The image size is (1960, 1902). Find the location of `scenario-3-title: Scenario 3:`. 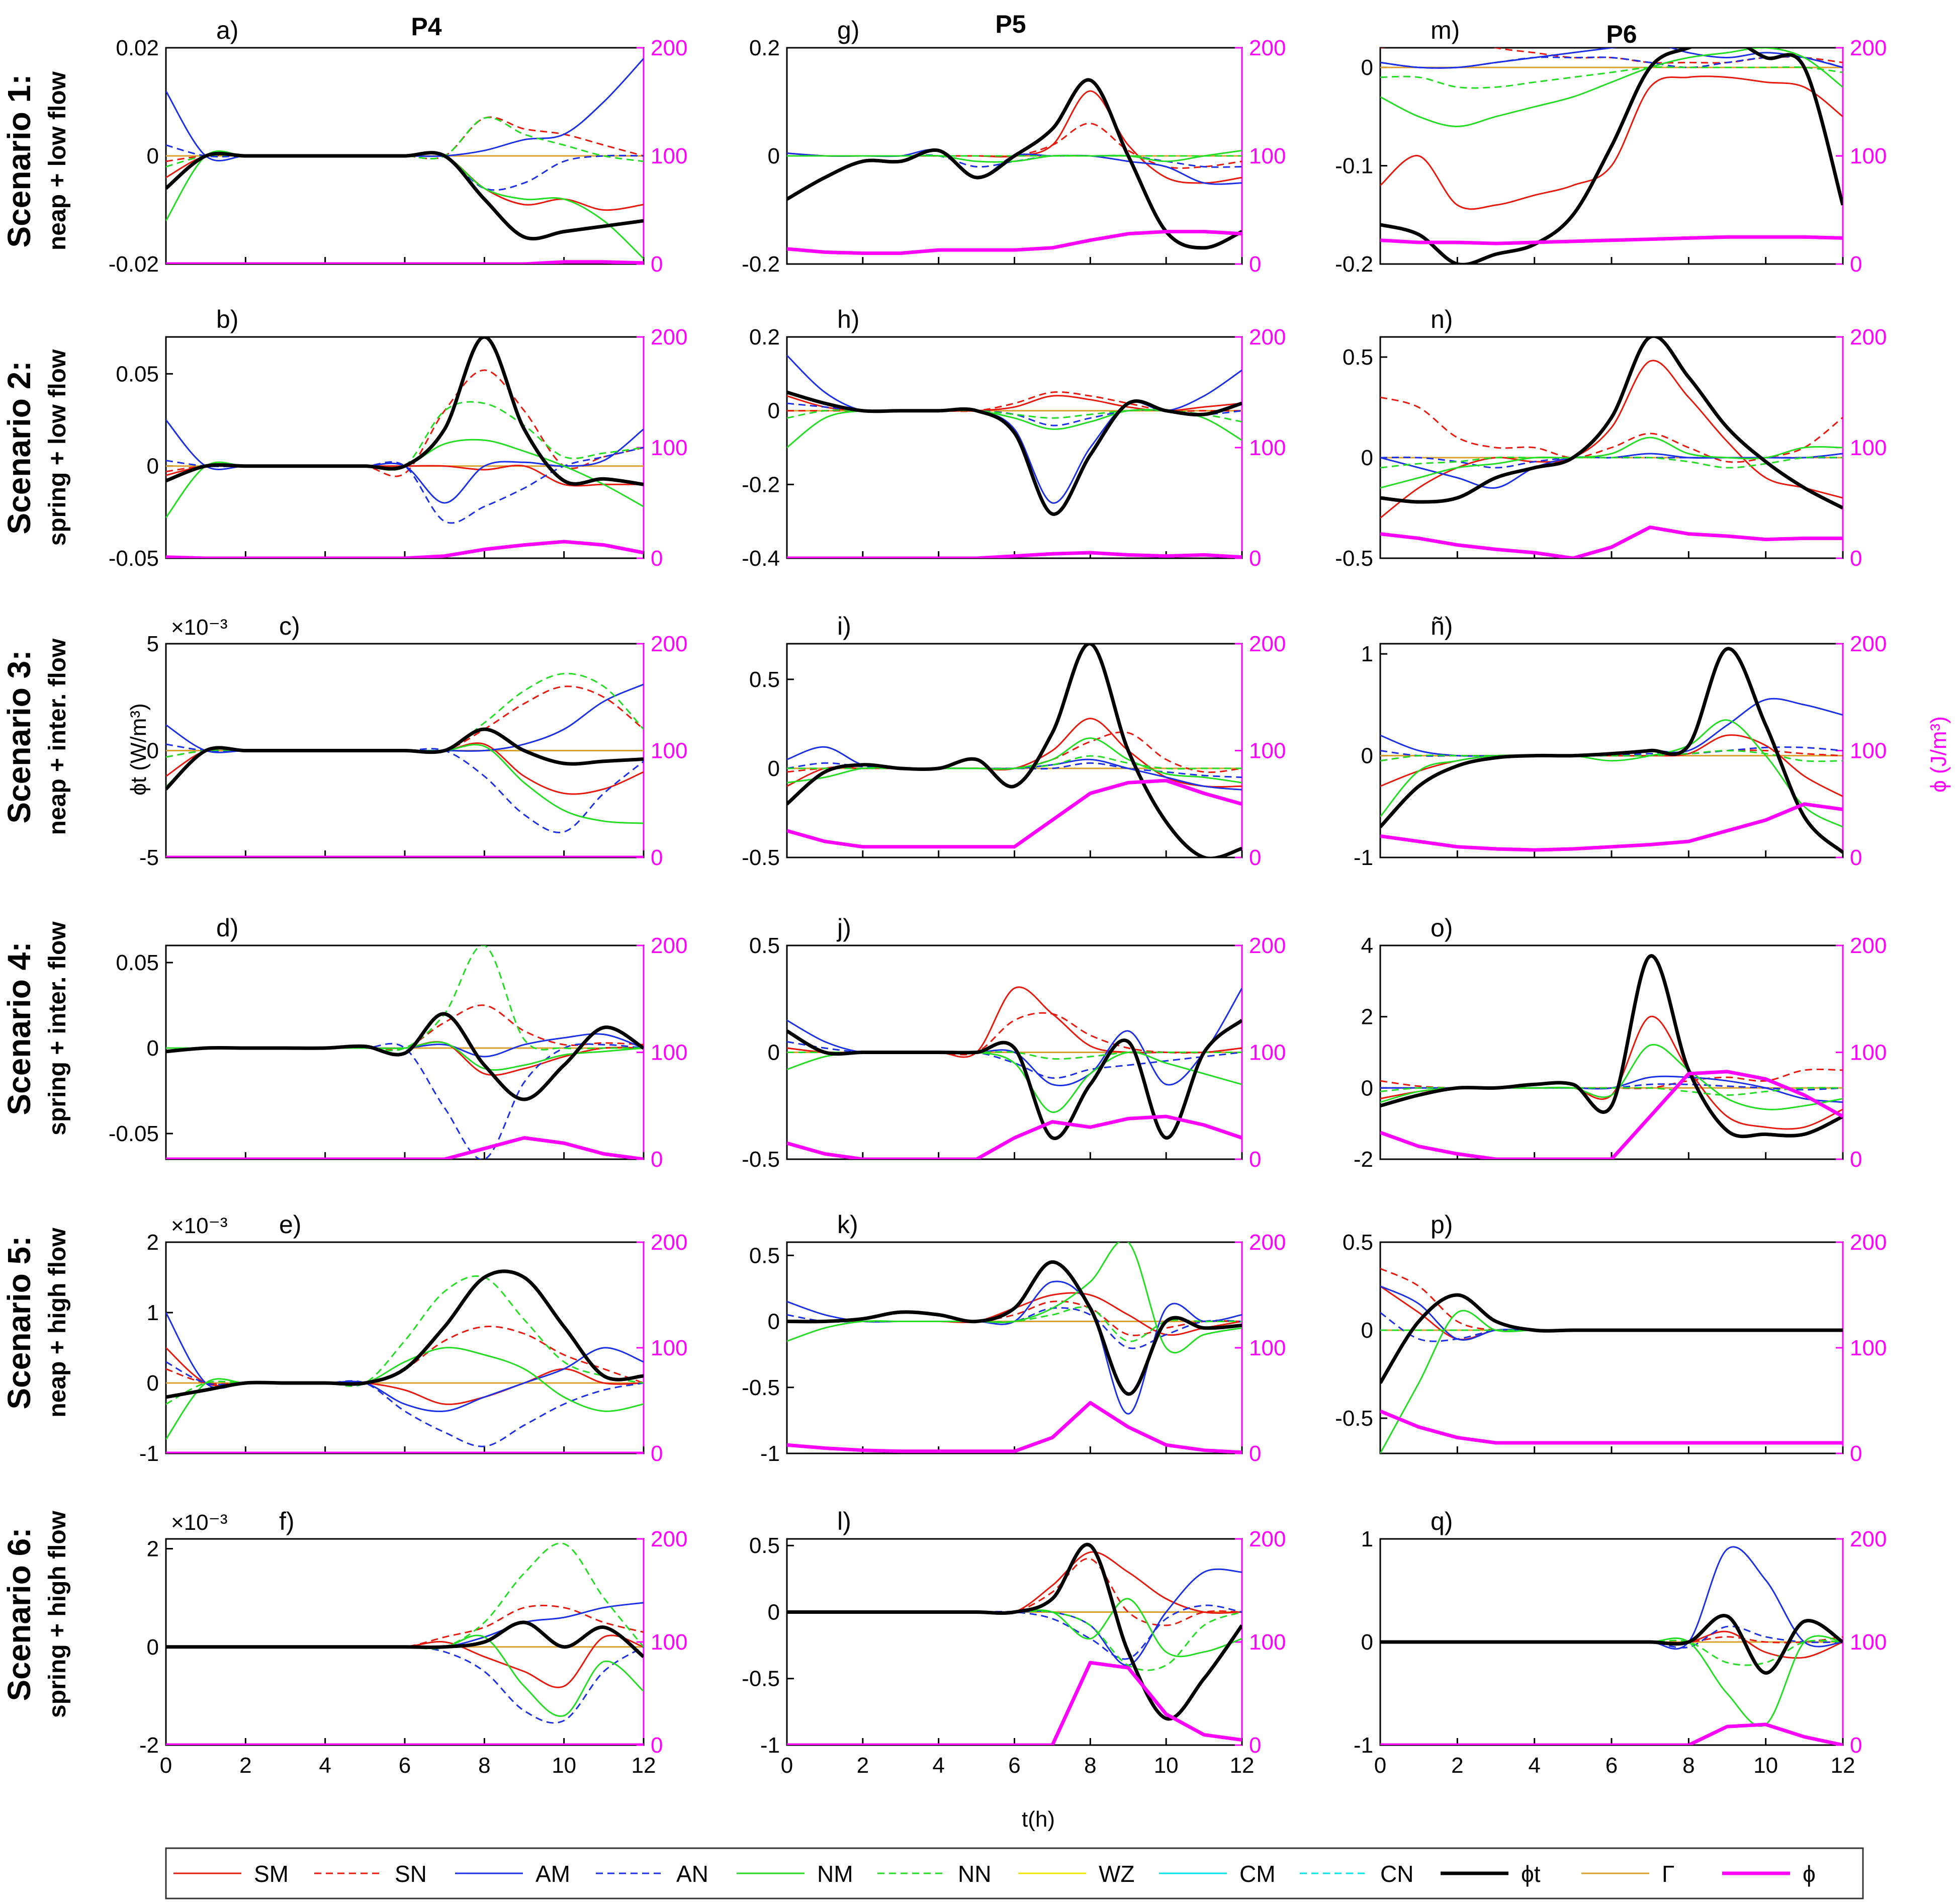

scenario-3-title: Scenario 3: is located at coordinates (19, 737).